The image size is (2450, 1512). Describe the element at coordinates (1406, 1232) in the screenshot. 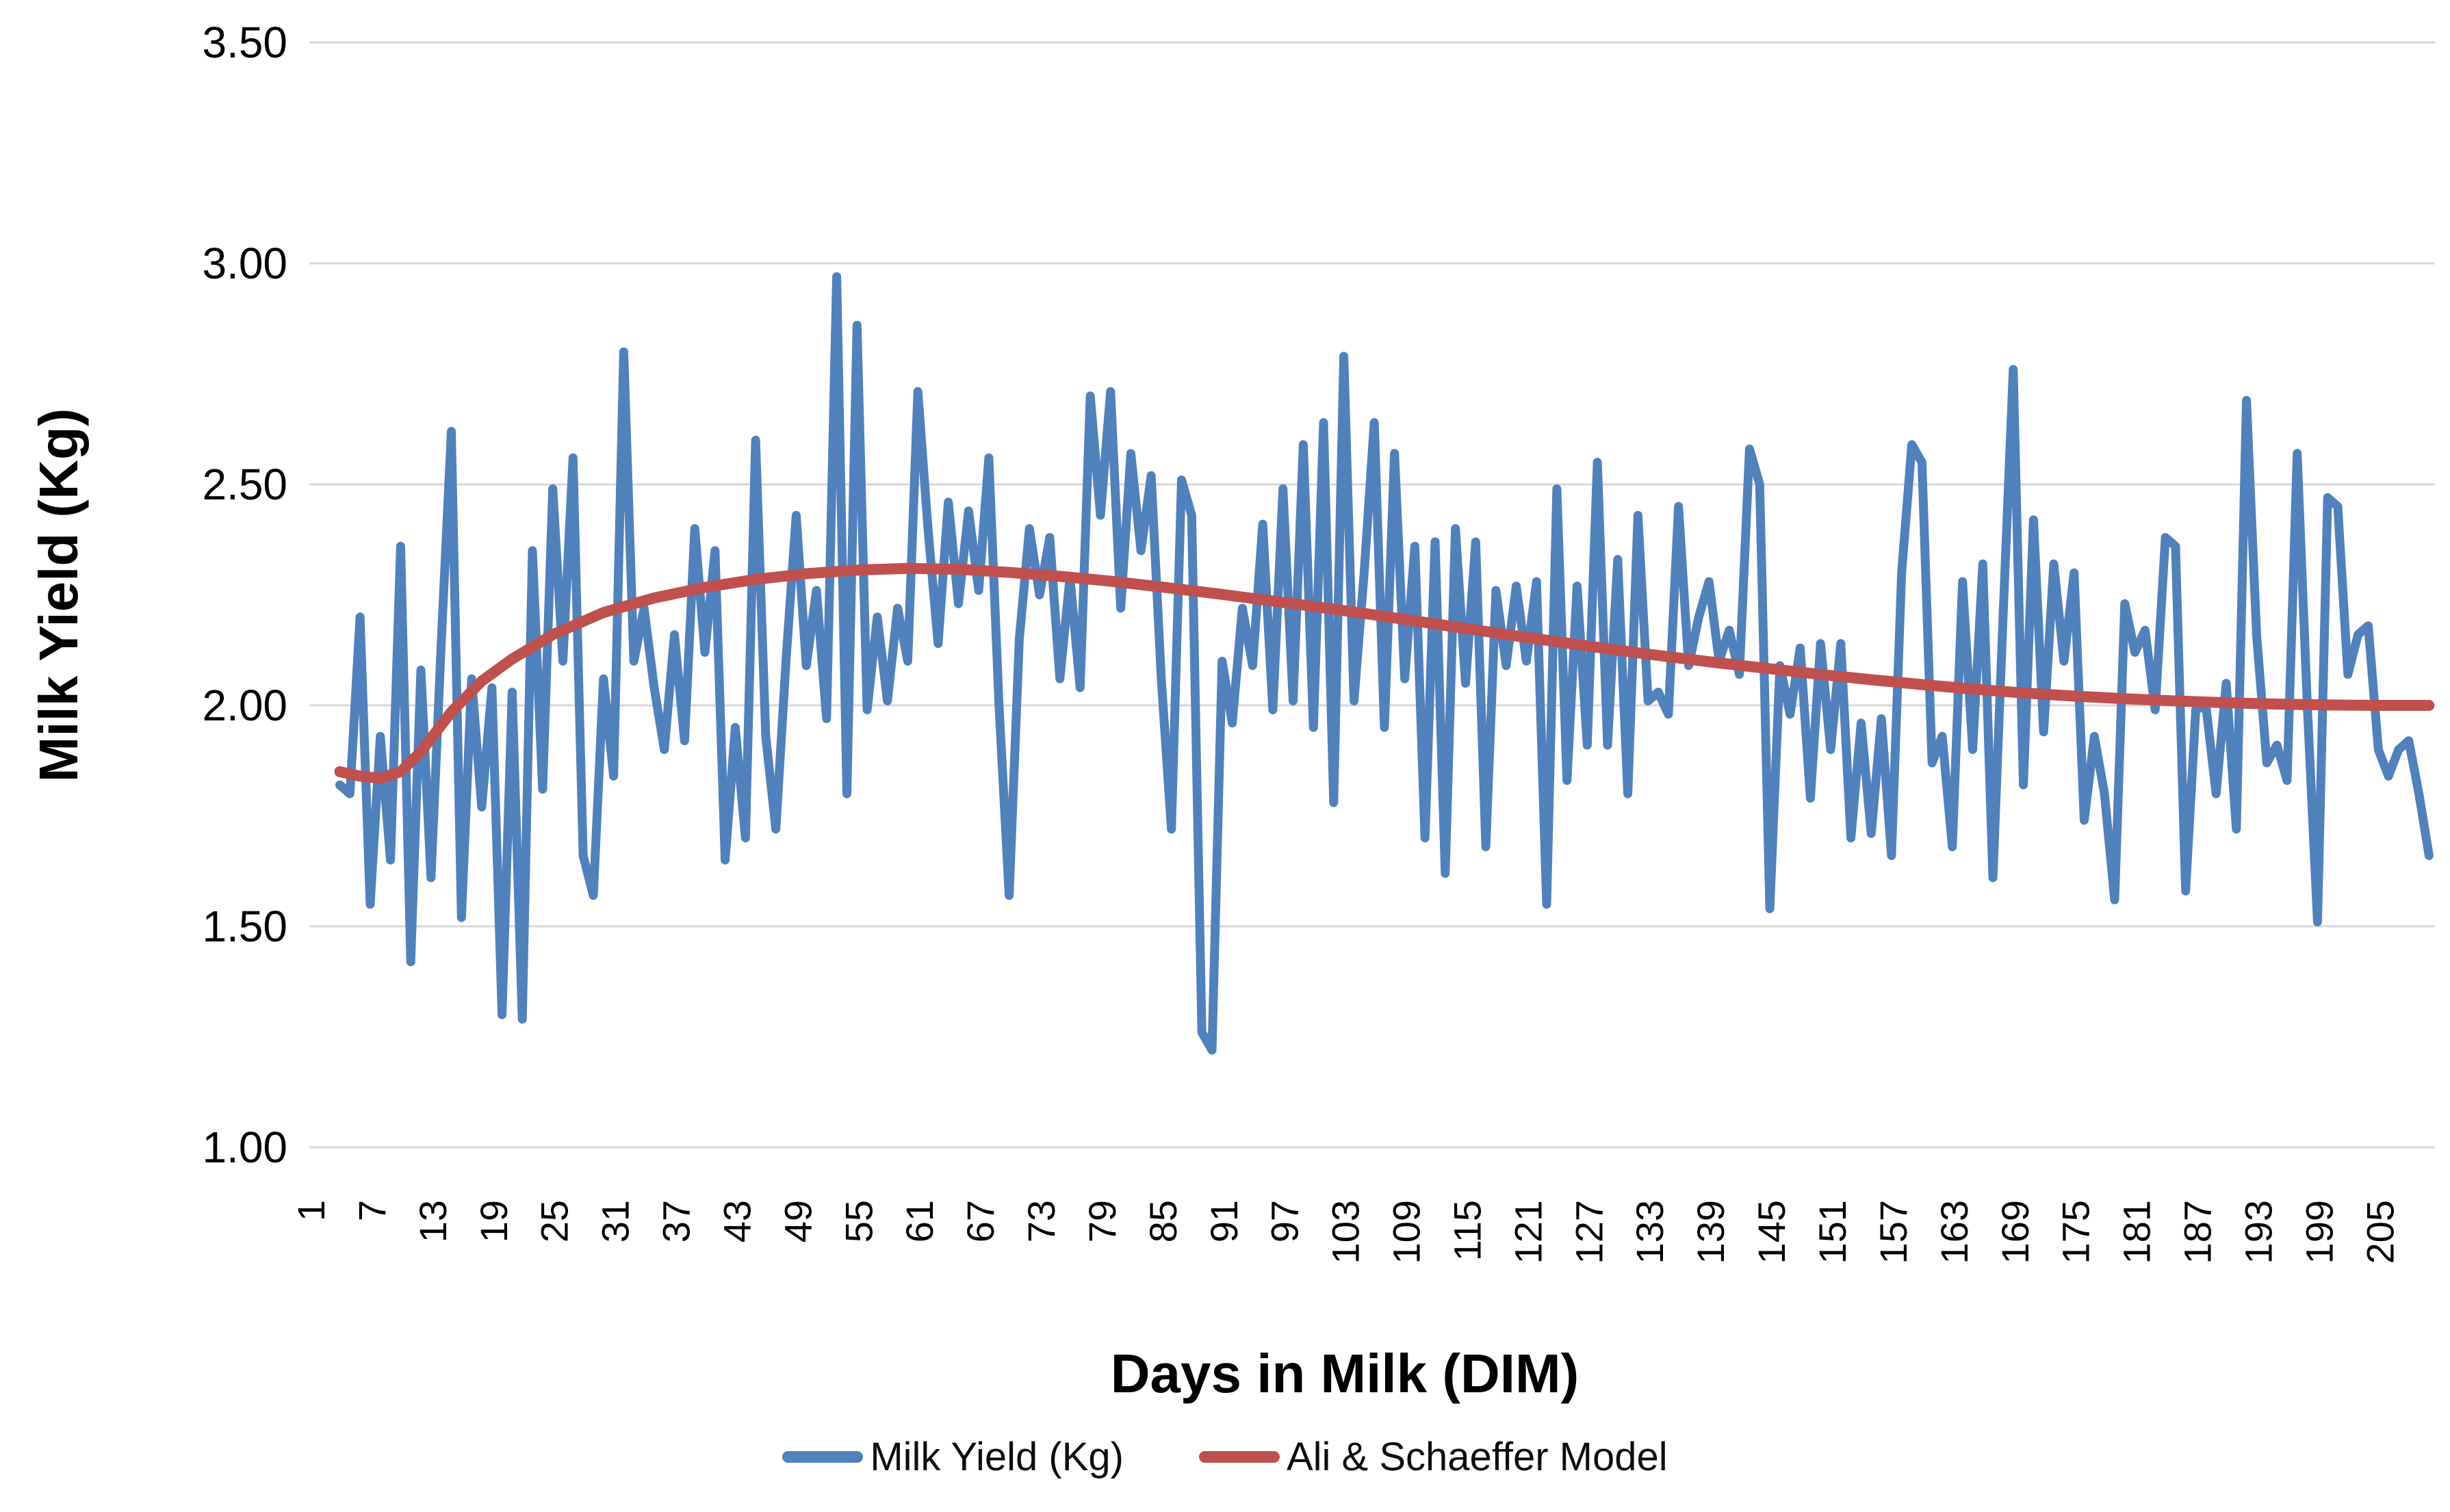

I see `x-axis-tick-label: 109` at that location.